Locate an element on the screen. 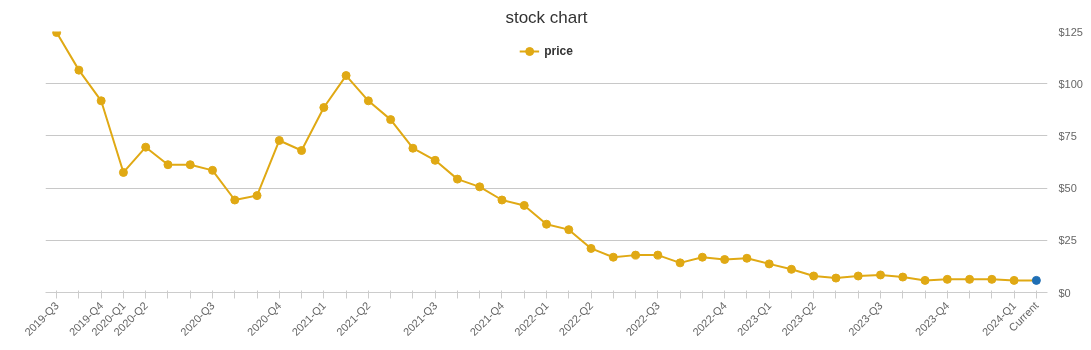 The width and height of the screenshot is (1091, 350). y-tick-label: $100 is located at coordinates (1070, 83).